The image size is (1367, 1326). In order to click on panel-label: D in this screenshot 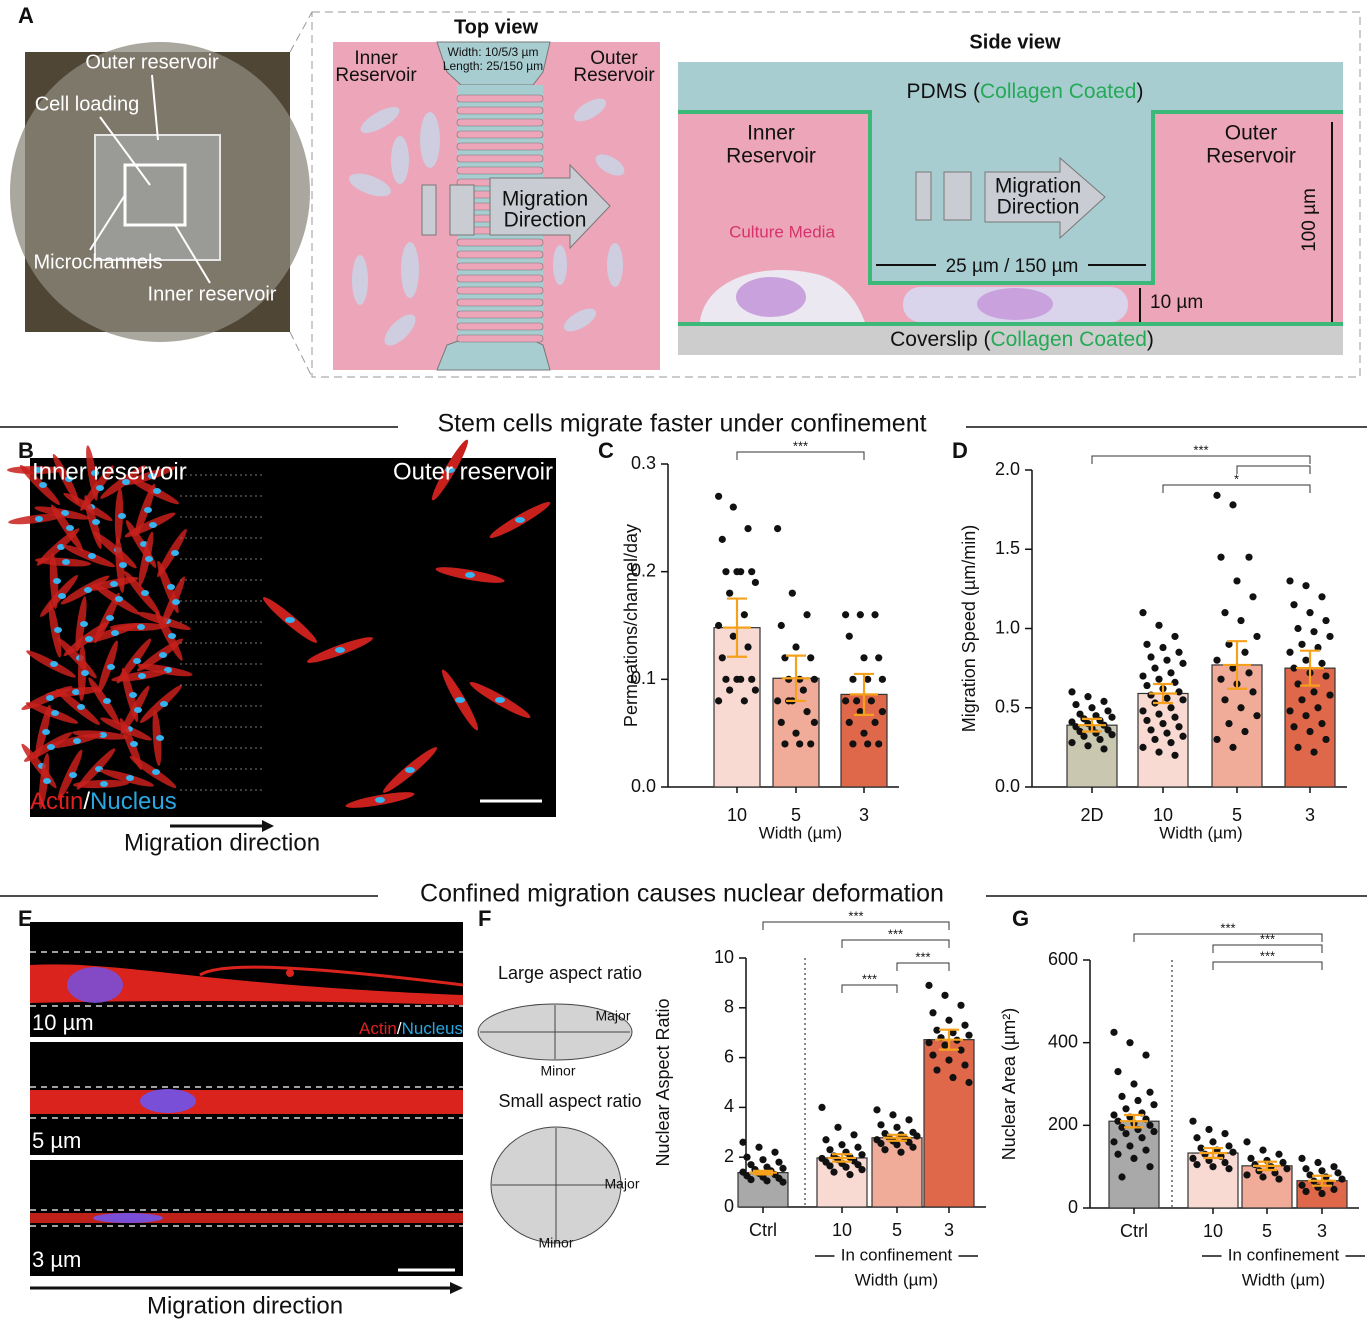, I will do `click(960, 450)`.